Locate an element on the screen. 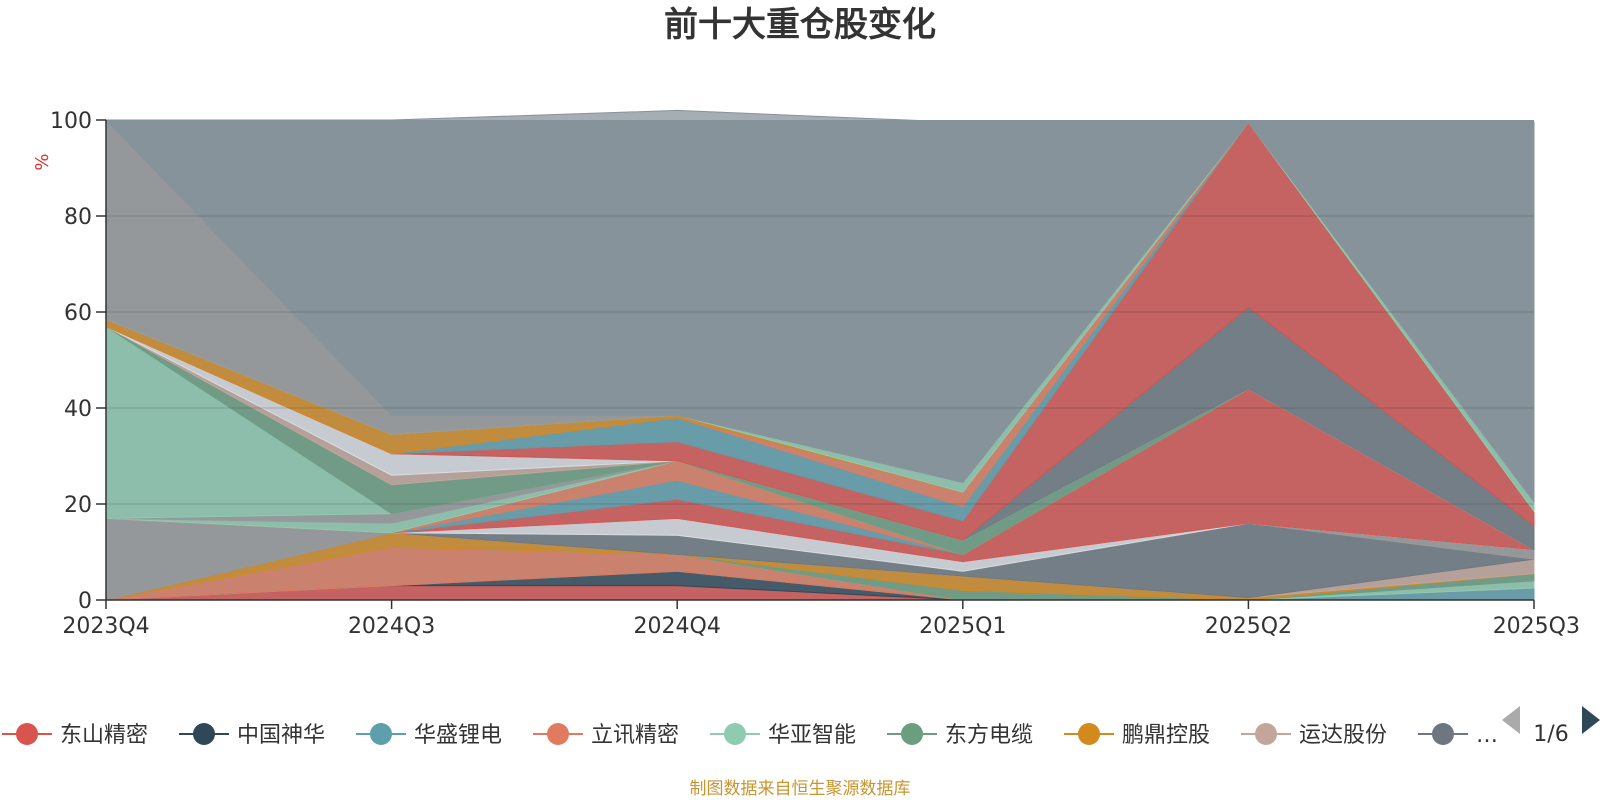 This screenshot has height=800, width=1600. legend-item: 东山精密 is located at coordinates (75, 735).